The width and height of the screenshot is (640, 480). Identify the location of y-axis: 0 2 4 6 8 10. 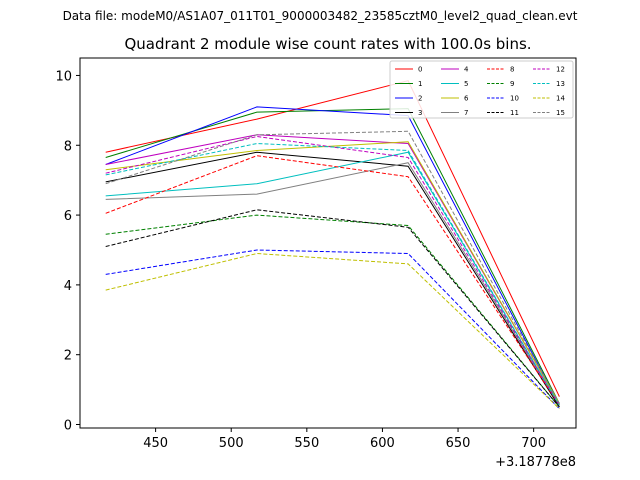
(67, 251).